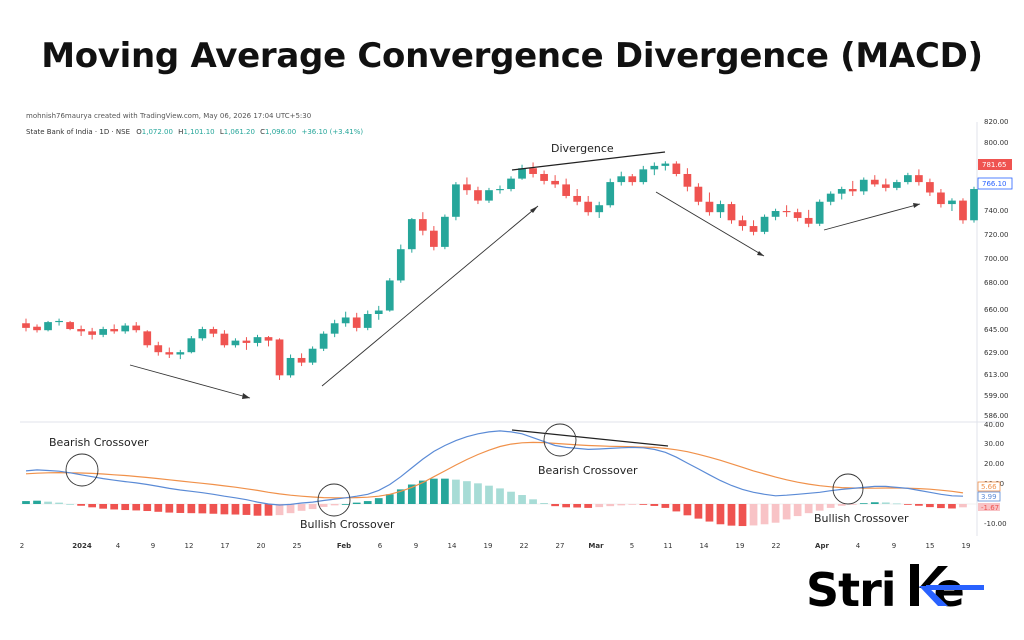  I want to click on x-axis-label: Apr, so click(822, 546).